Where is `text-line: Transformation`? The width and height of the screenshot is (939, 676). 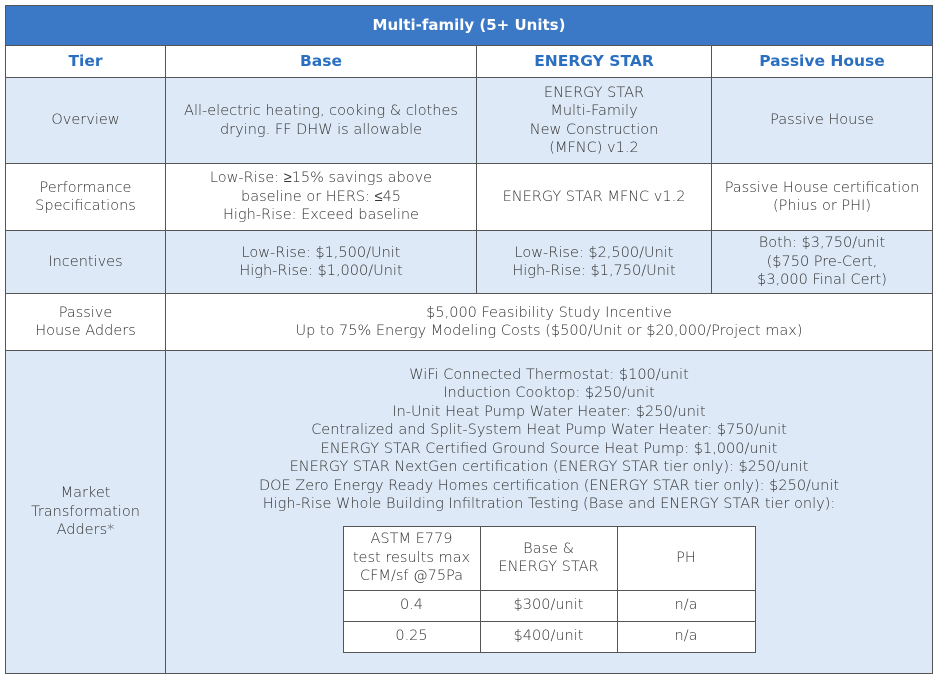
text-line: Transformation is located at coordinates (85, 511).